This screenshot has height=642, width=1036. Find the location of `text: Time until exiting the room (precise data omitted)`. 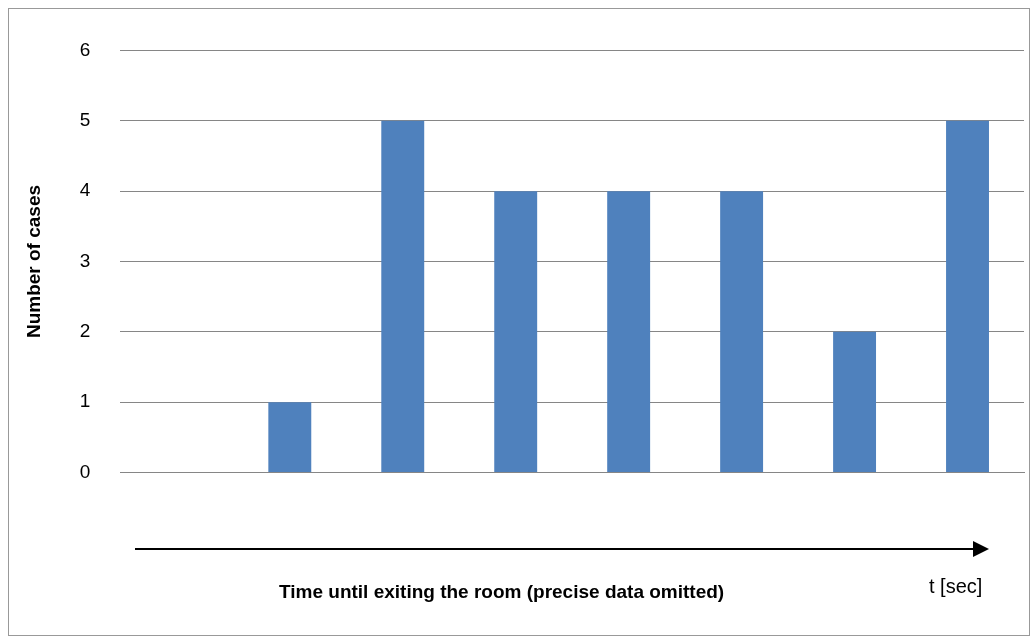

text: Time until exiting the room (precise data omitted) is located at coordinates (502, 592).